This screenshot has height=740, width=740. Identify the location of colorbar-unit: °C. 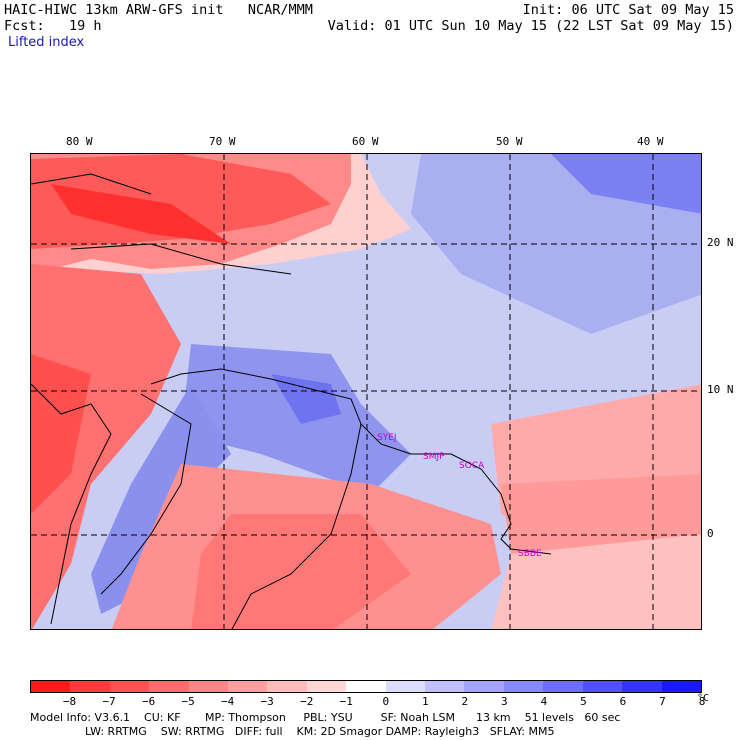
(703, 698).